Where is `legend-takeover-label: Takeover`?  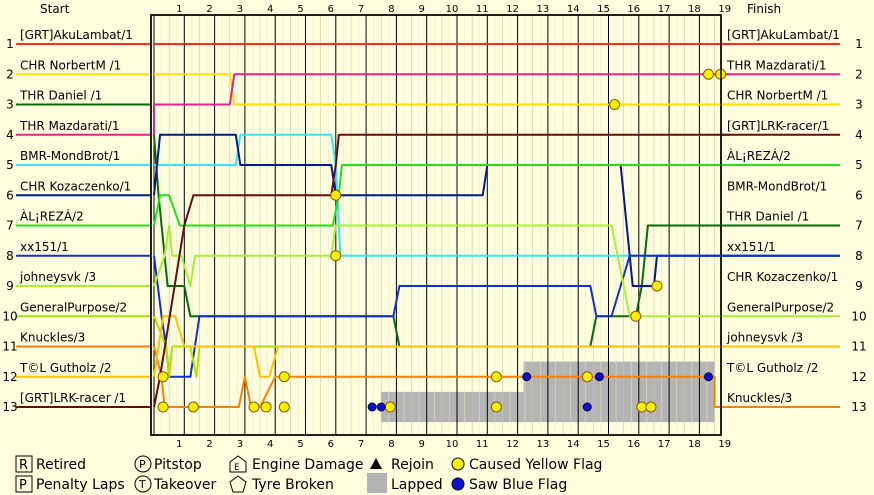 legend-takeover-label: Takeover is located at coordinates (184, 485).